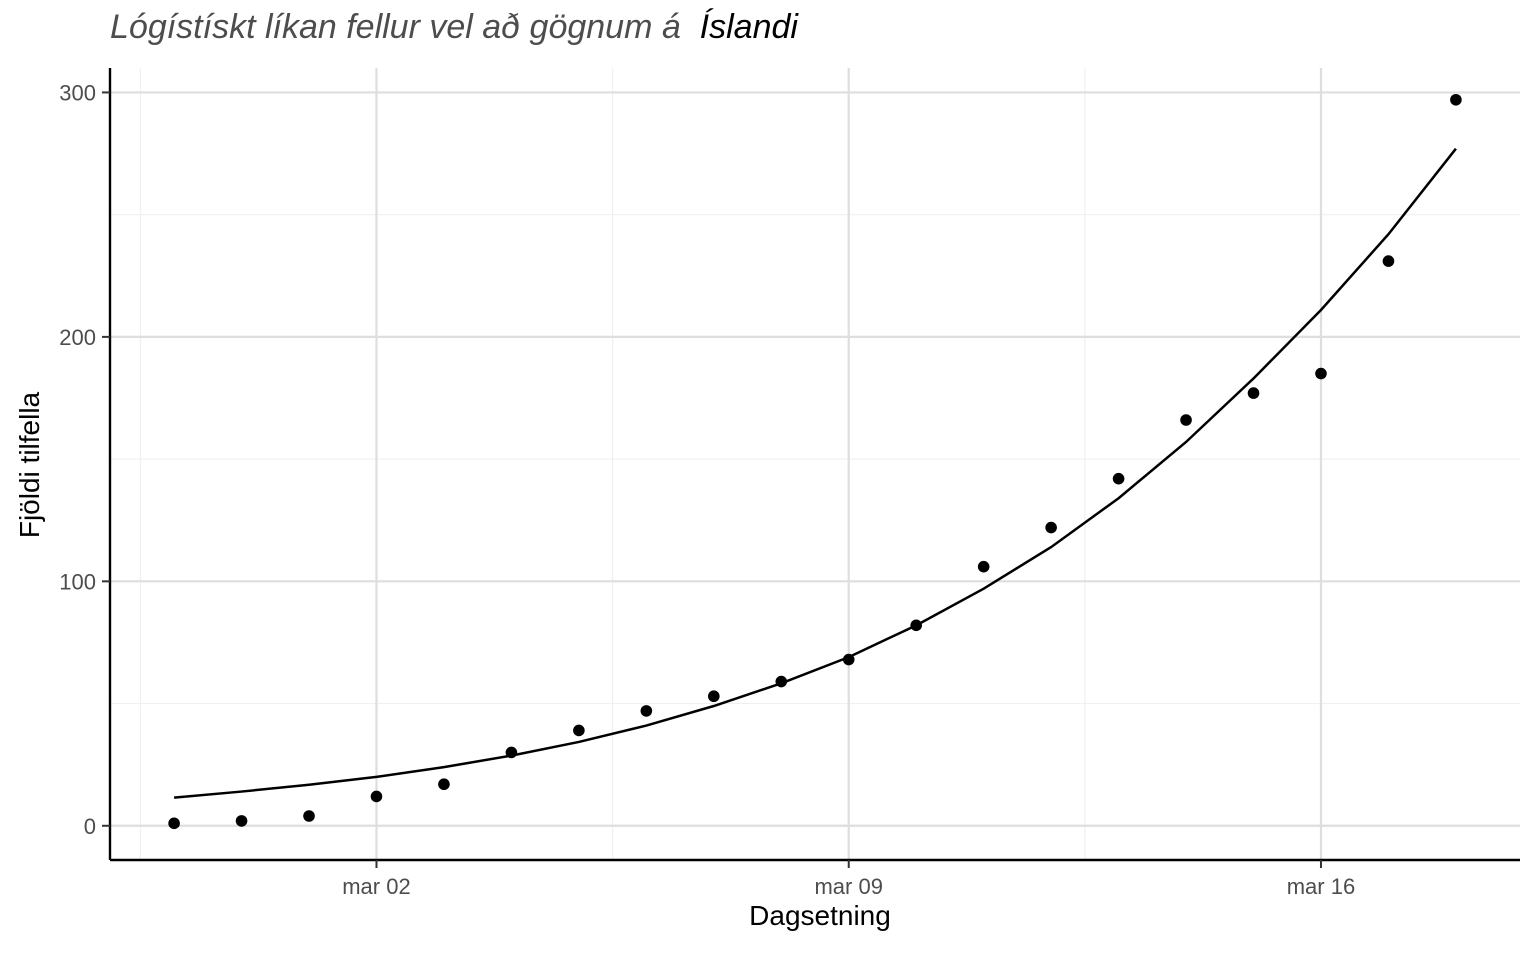 Image resolution: width=1536 pixels, height=953 pixels. I want to click on chart-title-country: Íslandi, so click(748, 27).